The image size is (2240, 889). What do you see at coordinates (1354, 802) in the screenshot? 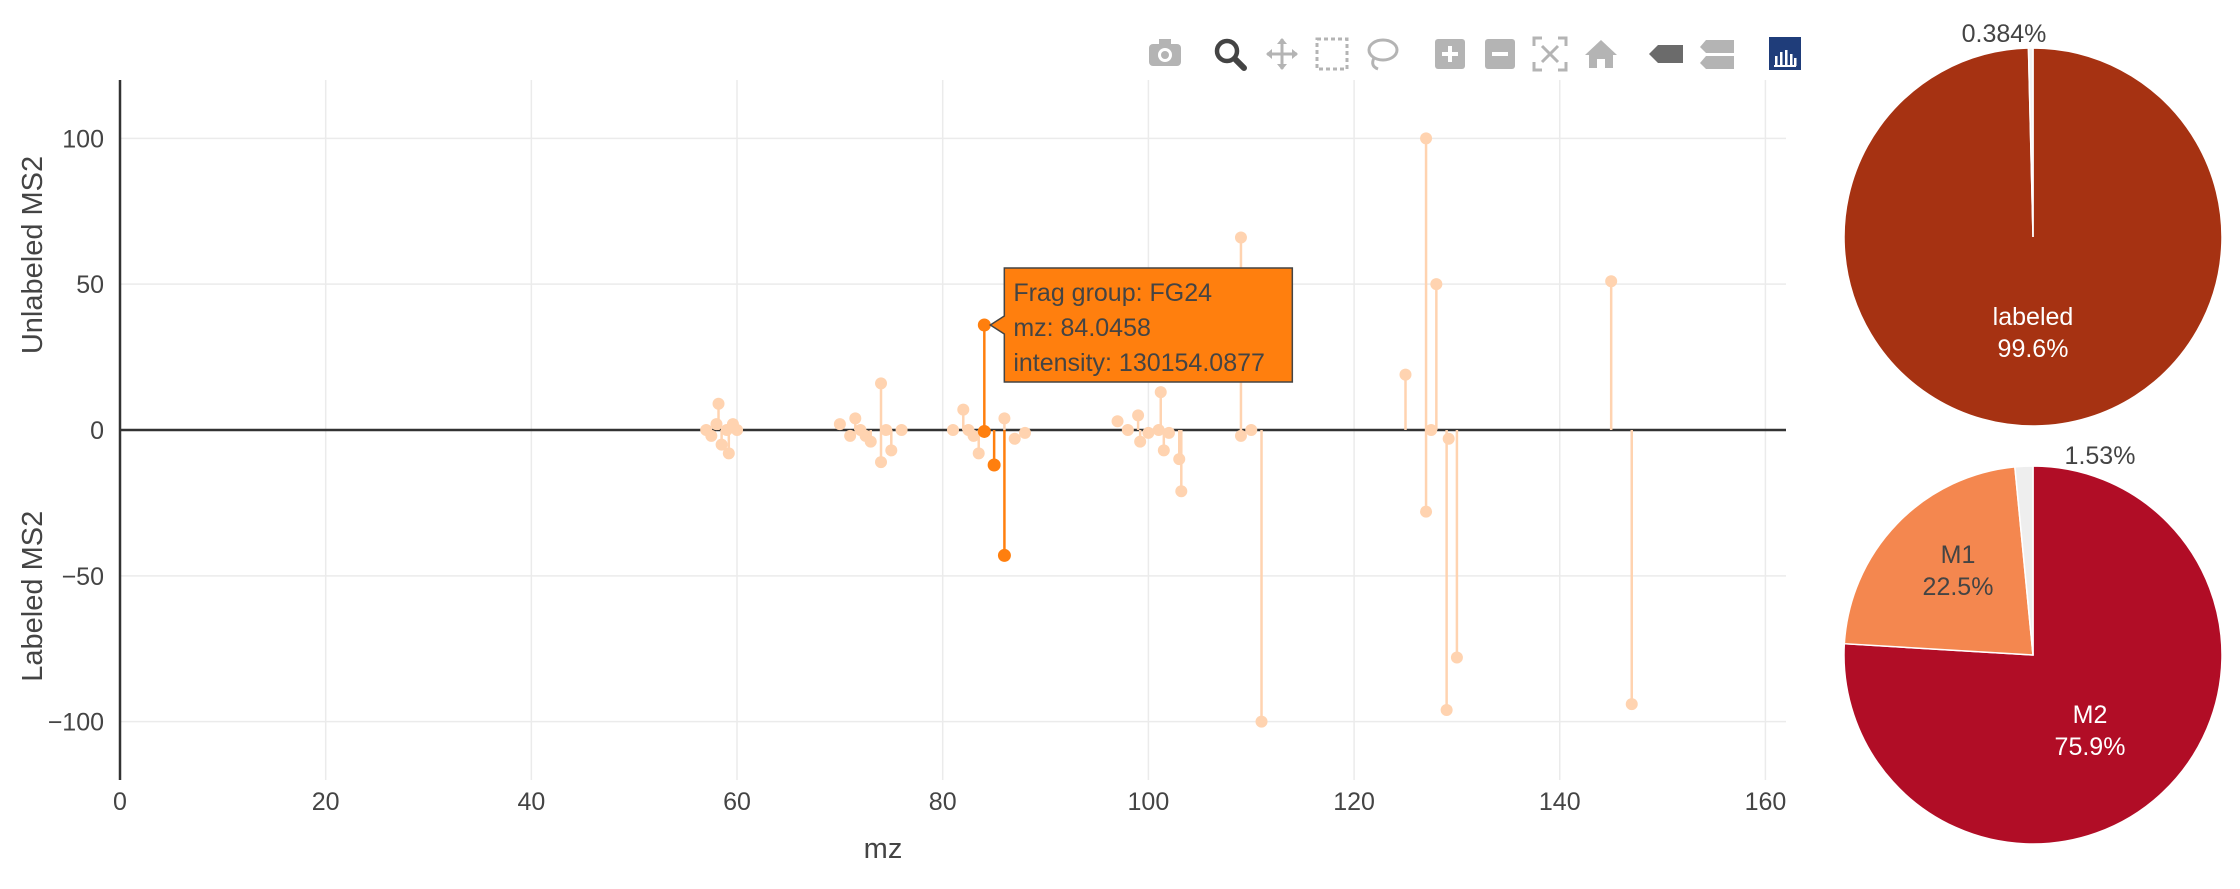
I see `x-tick-label: 120` at bounding box center [1354, 802].